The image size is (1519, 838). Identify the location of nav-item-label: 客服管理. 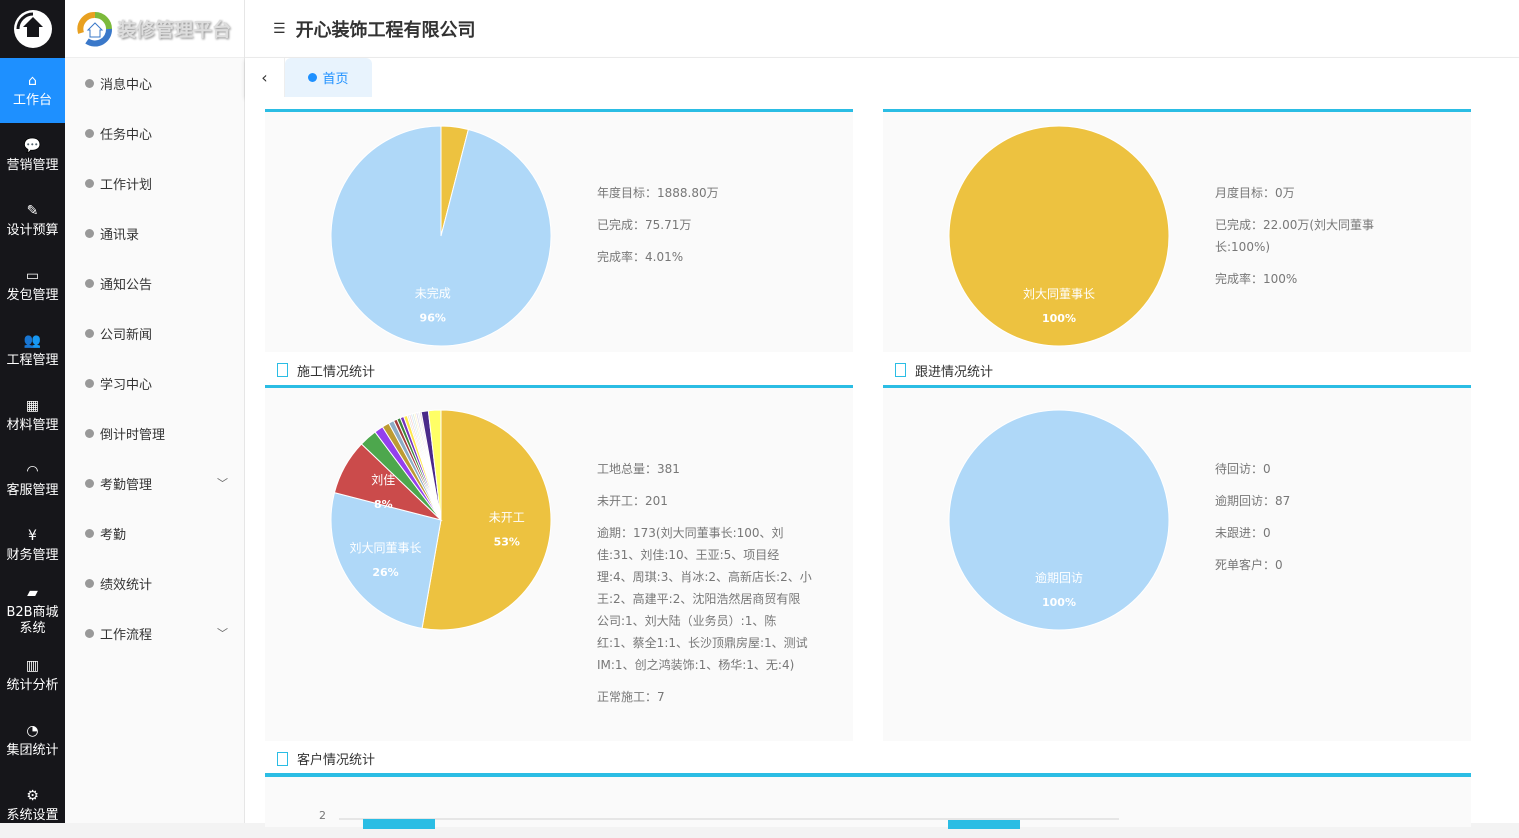
(32, 490).